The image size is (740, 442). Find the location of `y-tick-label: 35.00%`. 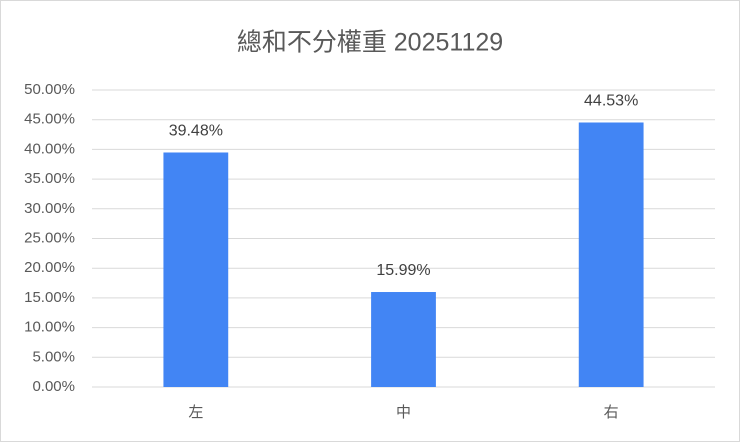

y-tick-label: 35.00% is located at coordinates (49, 178).